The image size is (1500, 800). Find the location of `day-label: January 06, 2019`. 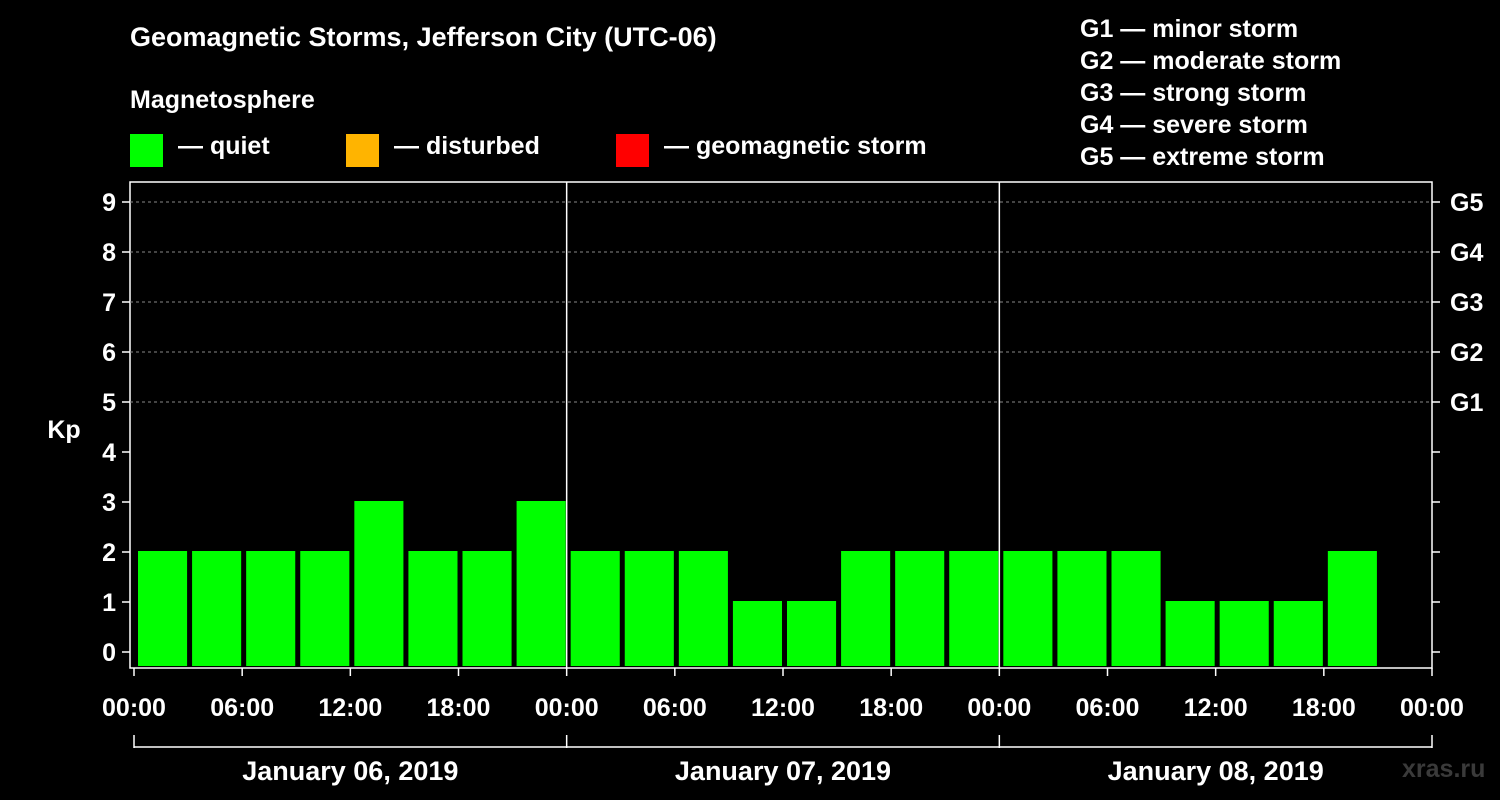

day-label: January 06, 2019 is located at coordinates (350, 771).